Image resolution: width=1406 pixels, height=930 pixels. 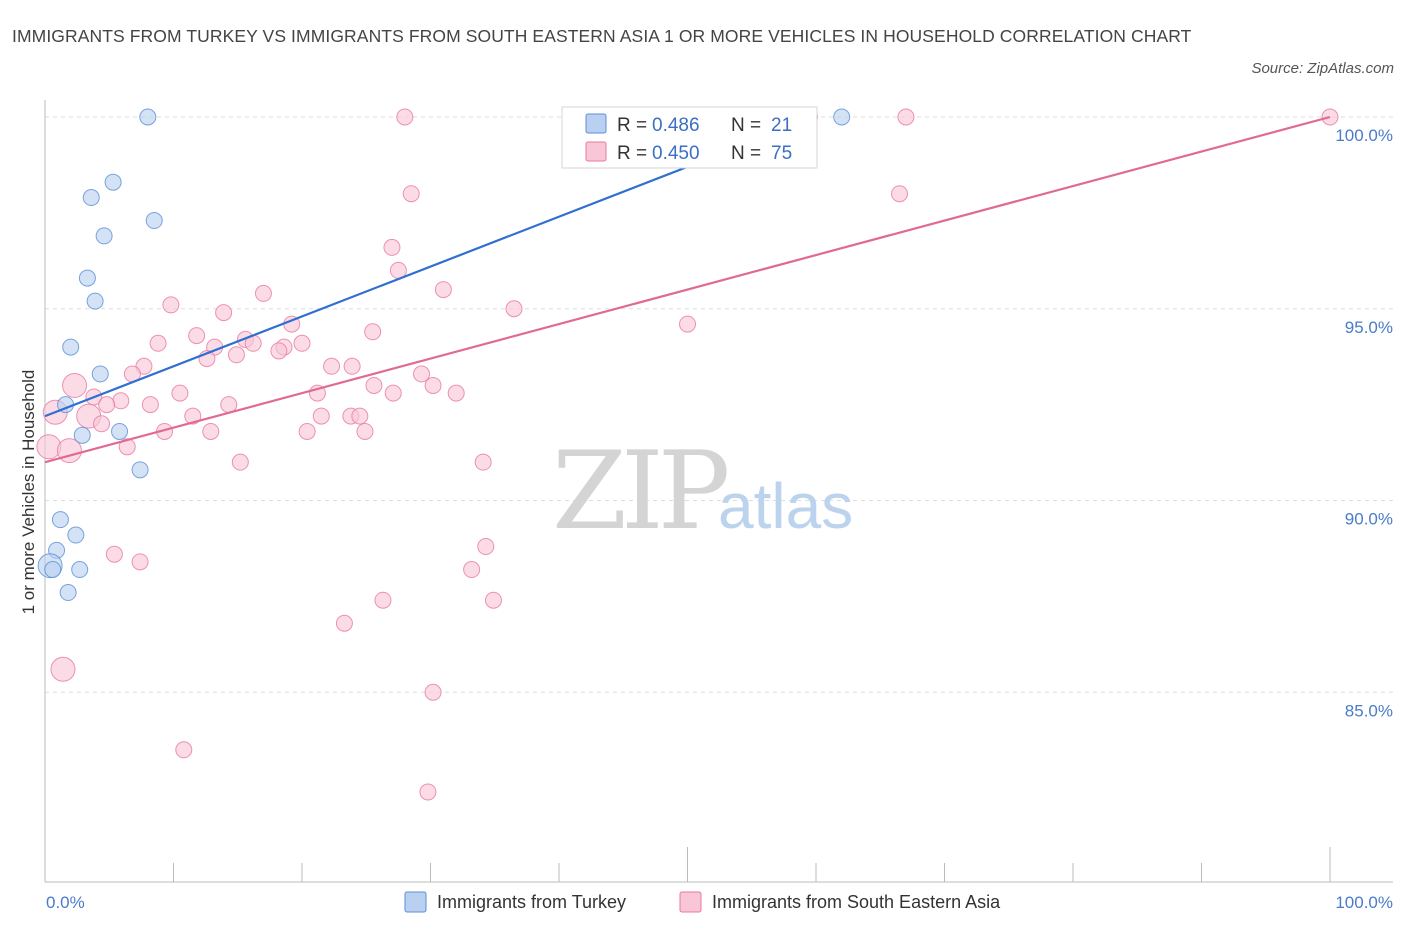 What do you see at coordinates (785, 506) in the screenshot?
I see `watermark-atlas: atlas` at bounding box center [785, 506].